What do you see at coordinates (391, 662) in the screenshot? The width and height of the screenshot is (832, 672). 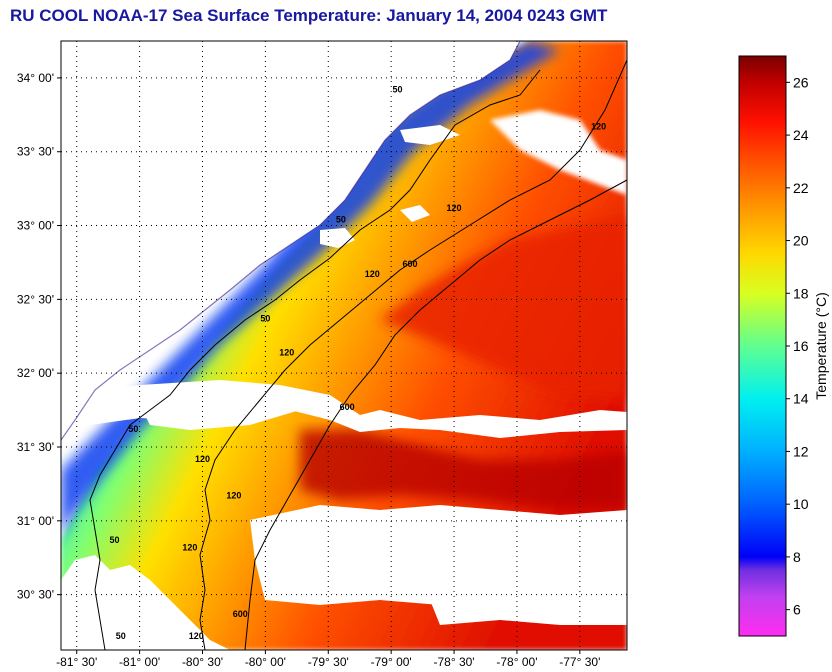 I see `lon-tick-label: -79° 00'` at bounding box center [391, 662].